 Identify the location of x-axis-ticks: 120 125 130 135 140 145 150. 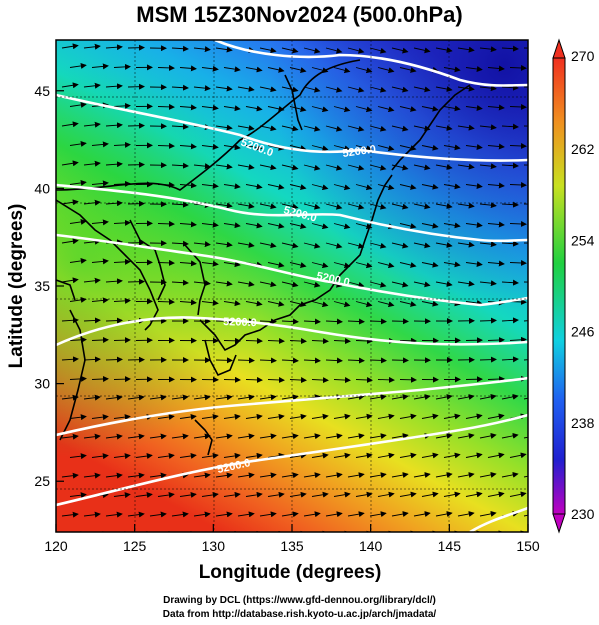
(292, 539).